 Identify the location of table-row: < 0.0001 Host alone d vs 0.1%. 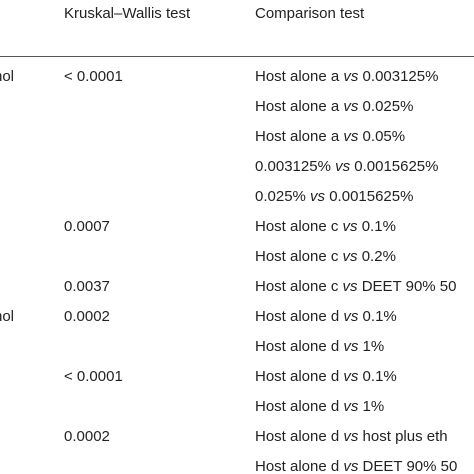
(237, 377).